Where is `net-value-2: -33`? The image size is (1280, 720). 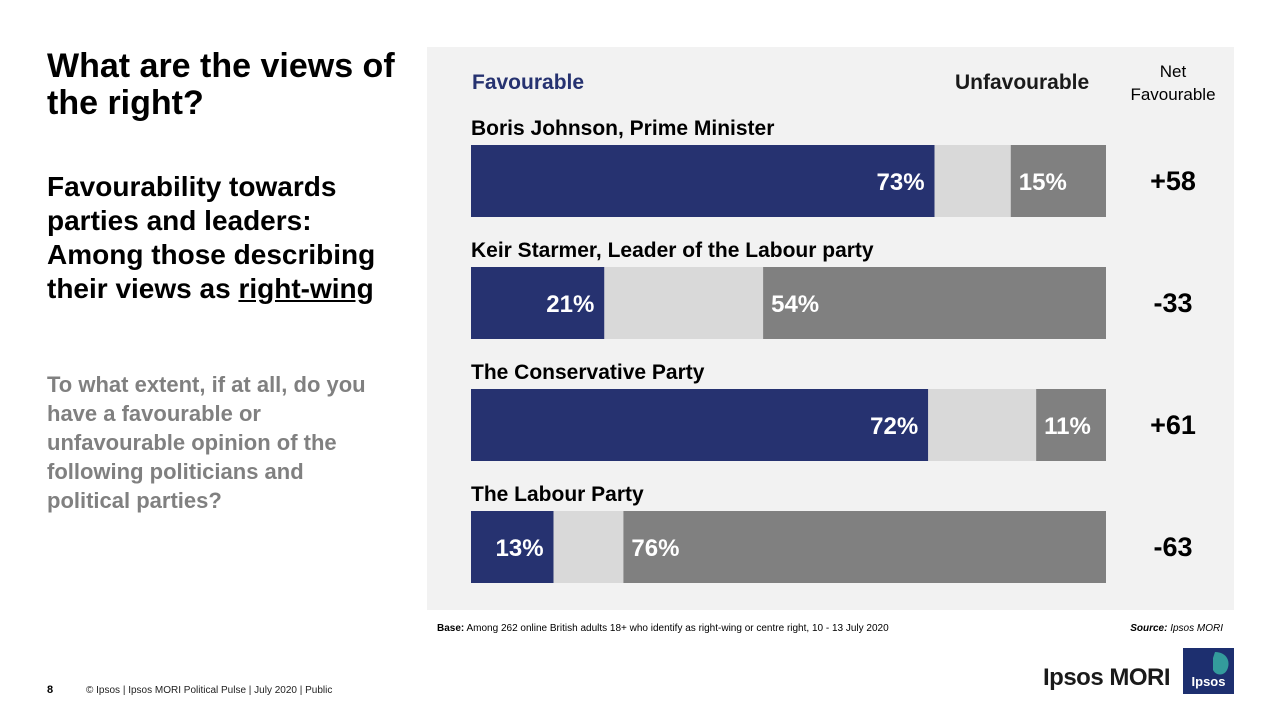
net-value-2: -33 is located at coordinates (1172, 303).